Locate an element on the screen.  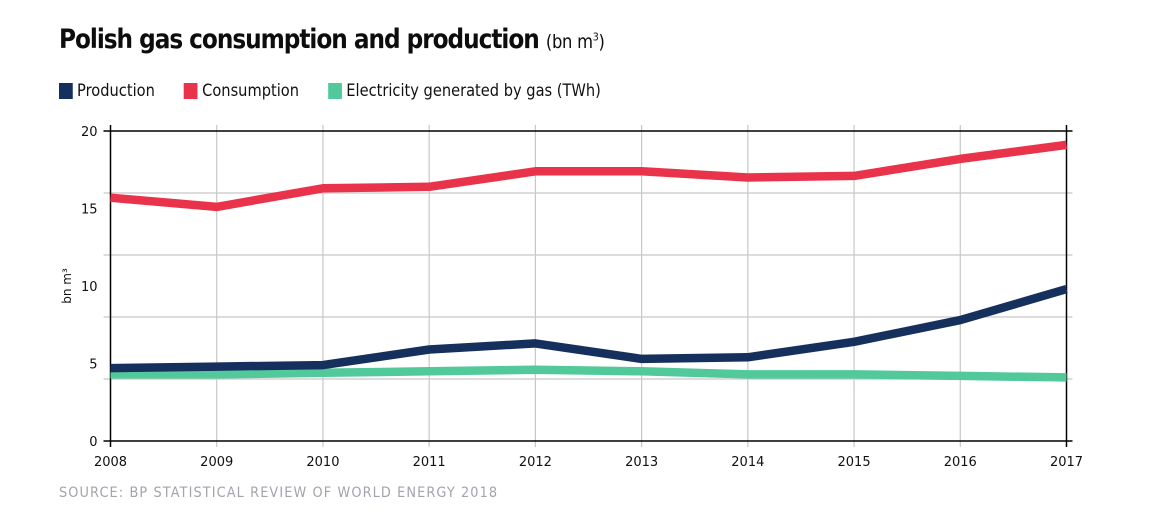
chart-title-main: Polish gas consumption and production is located at coordinates (299, 39).